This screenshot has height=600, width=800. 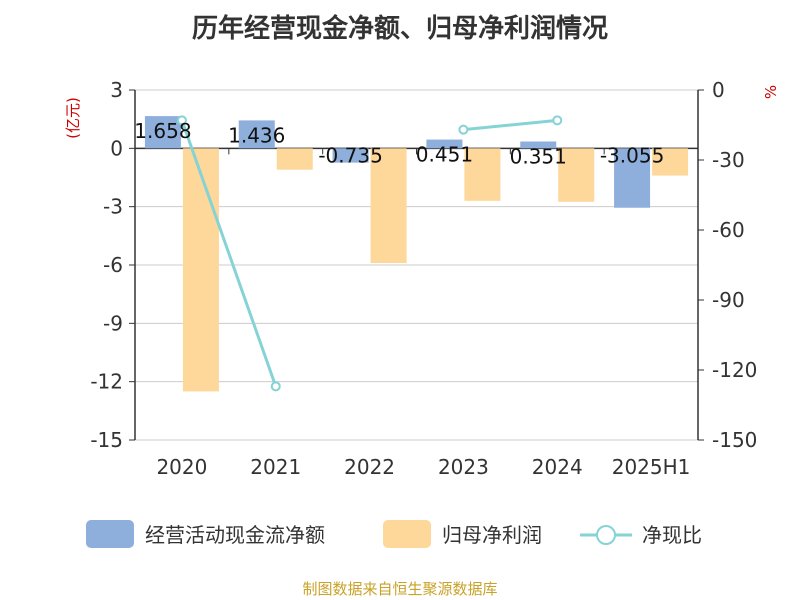 What do you see at coordinates (275, 386) in the screenshot?
I see `ratio-point-2021` at bounding box center [275, 386].